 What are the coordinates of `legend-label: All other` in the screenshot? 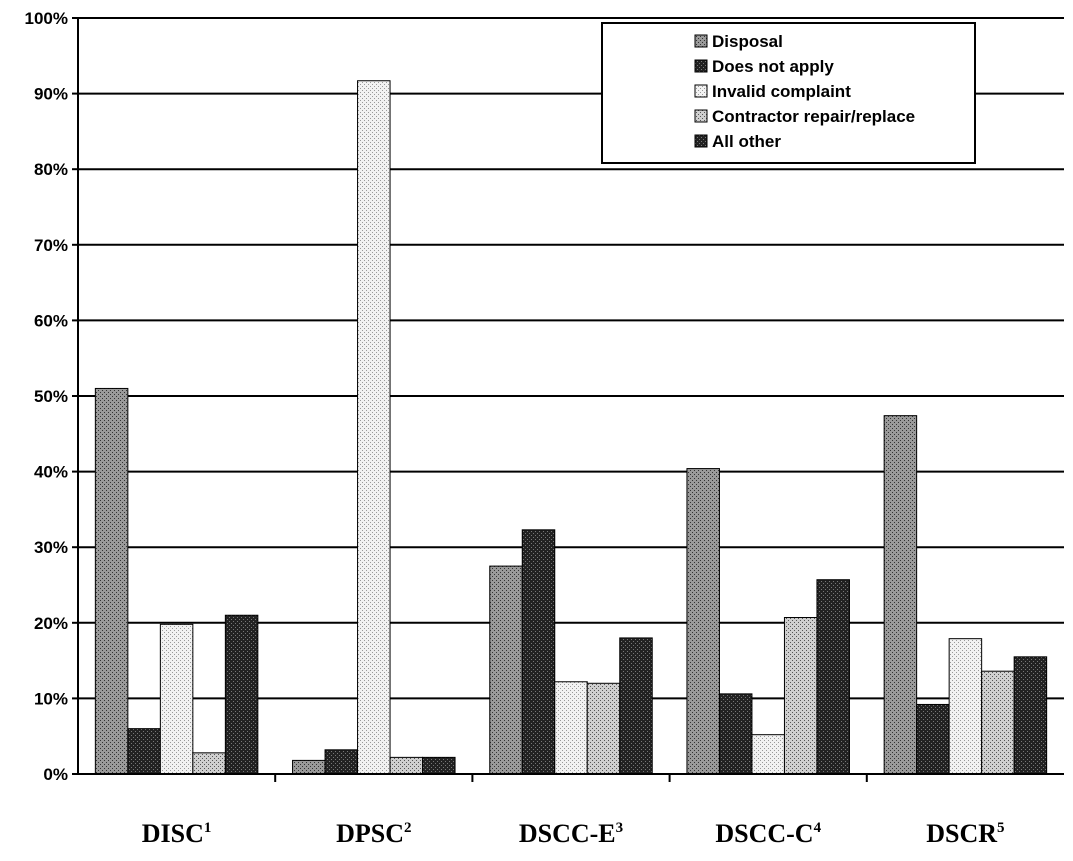 It's located at (746, 141).